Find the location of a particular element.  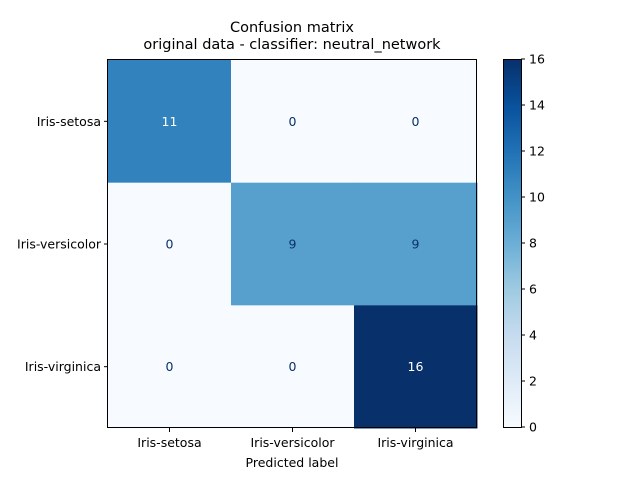

colorbar-tick-label: 16 is located at coordinates (537, 59).